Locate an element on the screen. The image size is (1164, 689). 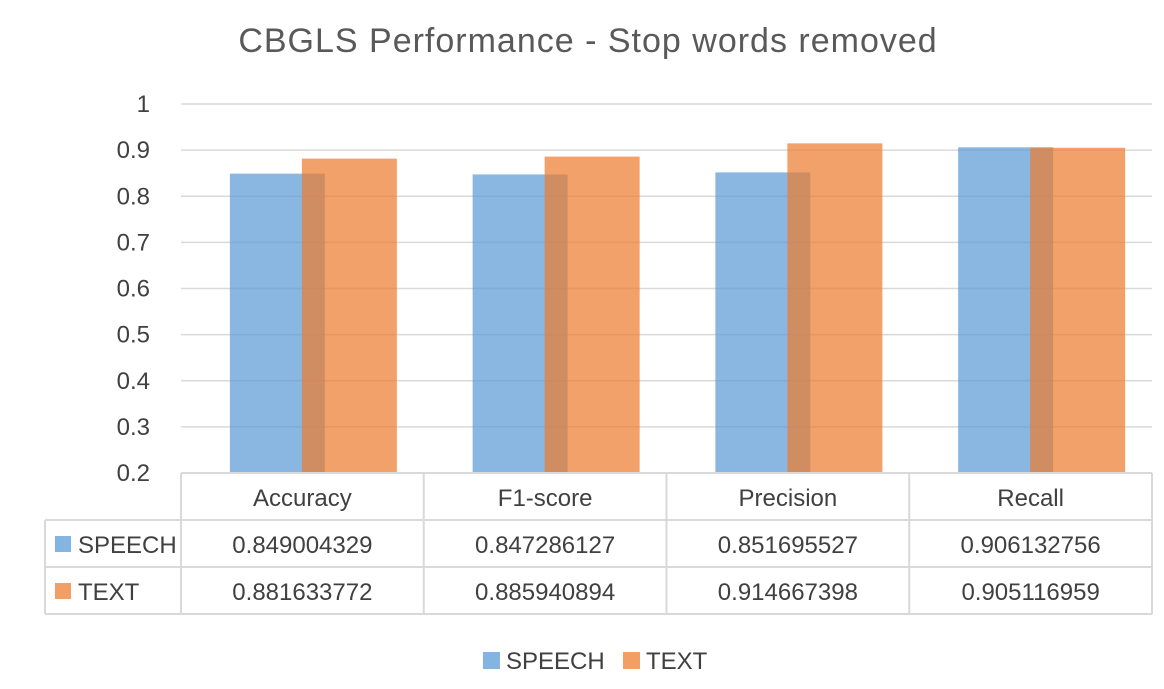
legend-label: TEXT is located at coordinates (677, 661).